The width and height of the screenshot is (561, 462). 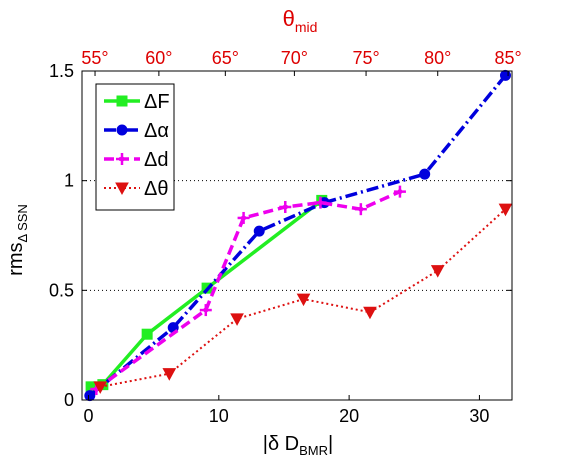 What do you see at coordinates (294, 58) in the screenshot?
I see `top-tick-label: 70°` at bounding box center [294, 58].